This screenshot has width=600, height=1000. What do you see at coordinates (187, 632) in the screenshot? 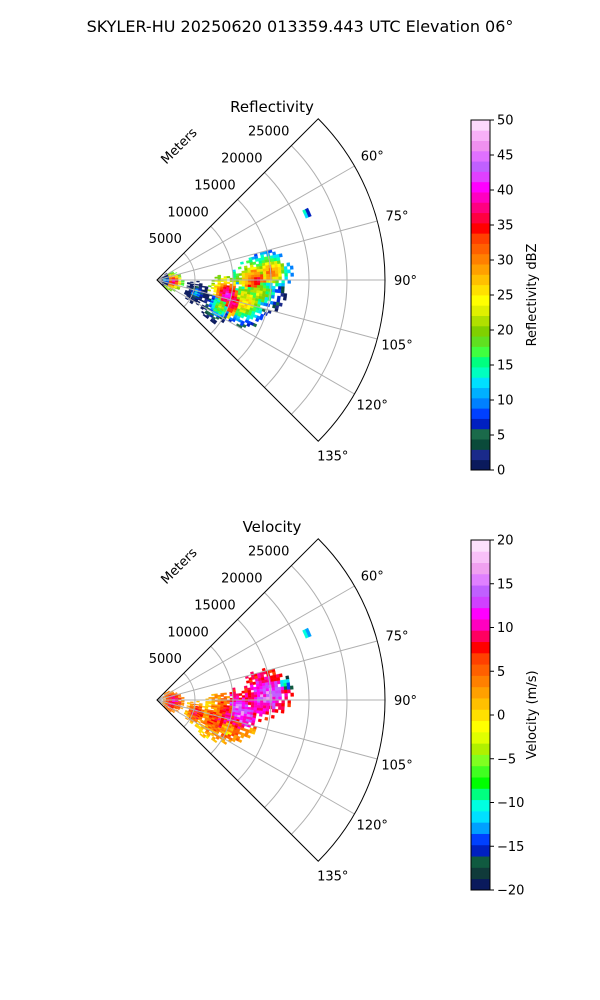
I see `range-tick-label: 10000` at bounding box center [187, 632].